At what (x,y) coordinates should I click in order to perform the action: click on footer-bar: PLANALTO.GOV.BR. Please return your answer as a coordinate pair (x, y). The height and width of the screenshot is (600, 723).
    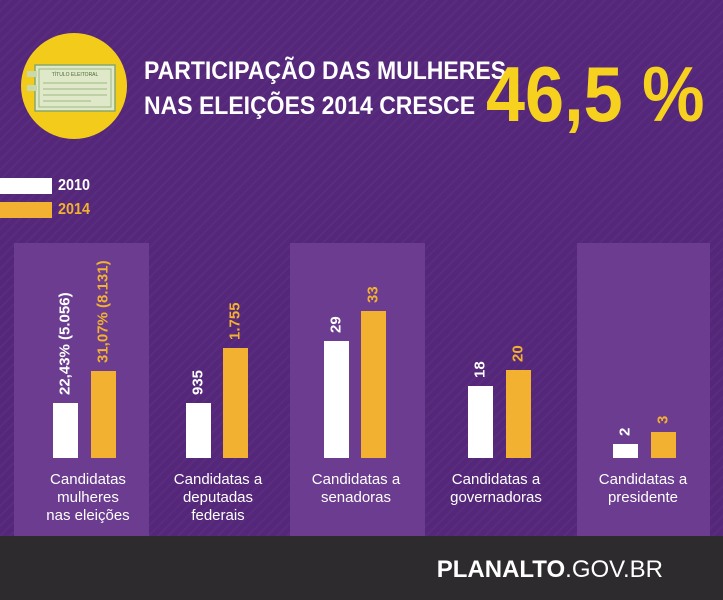
    Looking at the image, I should click on (361, 568).